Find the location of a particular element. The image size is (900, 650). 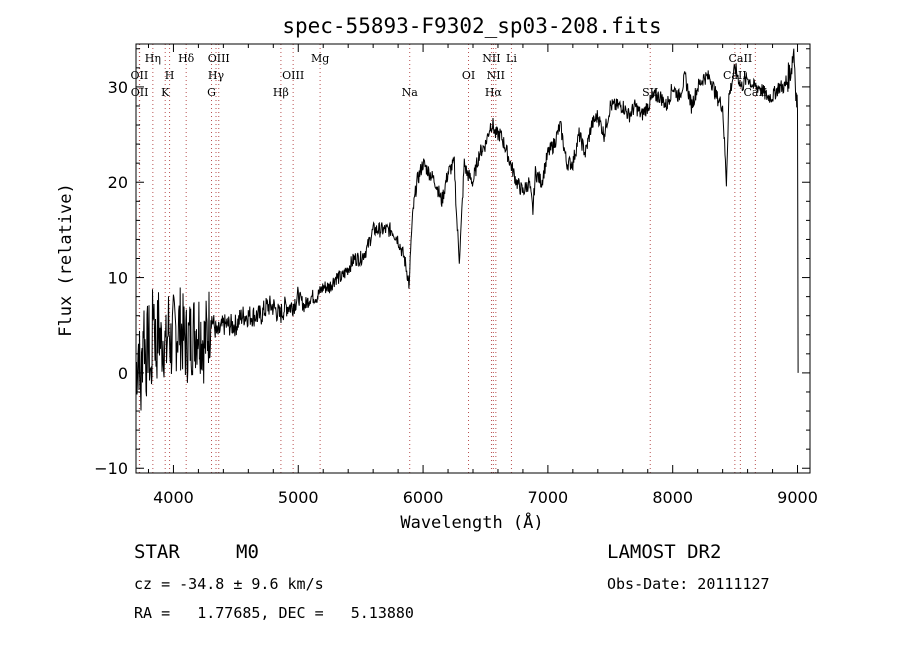

redshift-velocity: cz = -34.8 ± 9.6 km/s is located at coordinates (229, 584).